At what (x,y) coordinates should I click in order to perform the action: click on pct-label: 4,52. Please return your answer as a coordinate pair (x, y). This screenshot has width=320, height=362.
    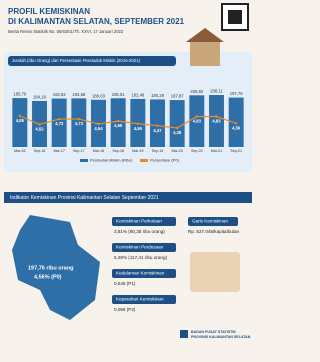
    Looking at the image, I should click on (39, 129).